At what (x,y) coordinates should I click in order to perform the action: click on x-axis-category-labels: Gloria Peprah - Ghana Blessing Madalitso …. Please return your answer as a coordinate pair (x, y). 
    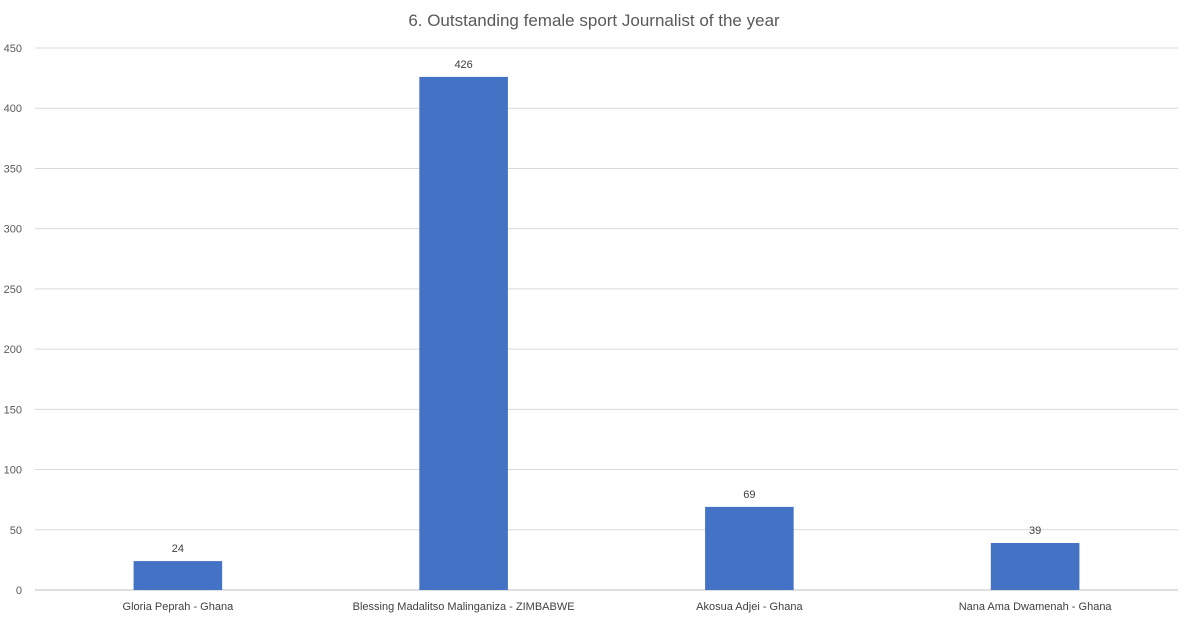
    Looking at the image, I should click on (618, 607).